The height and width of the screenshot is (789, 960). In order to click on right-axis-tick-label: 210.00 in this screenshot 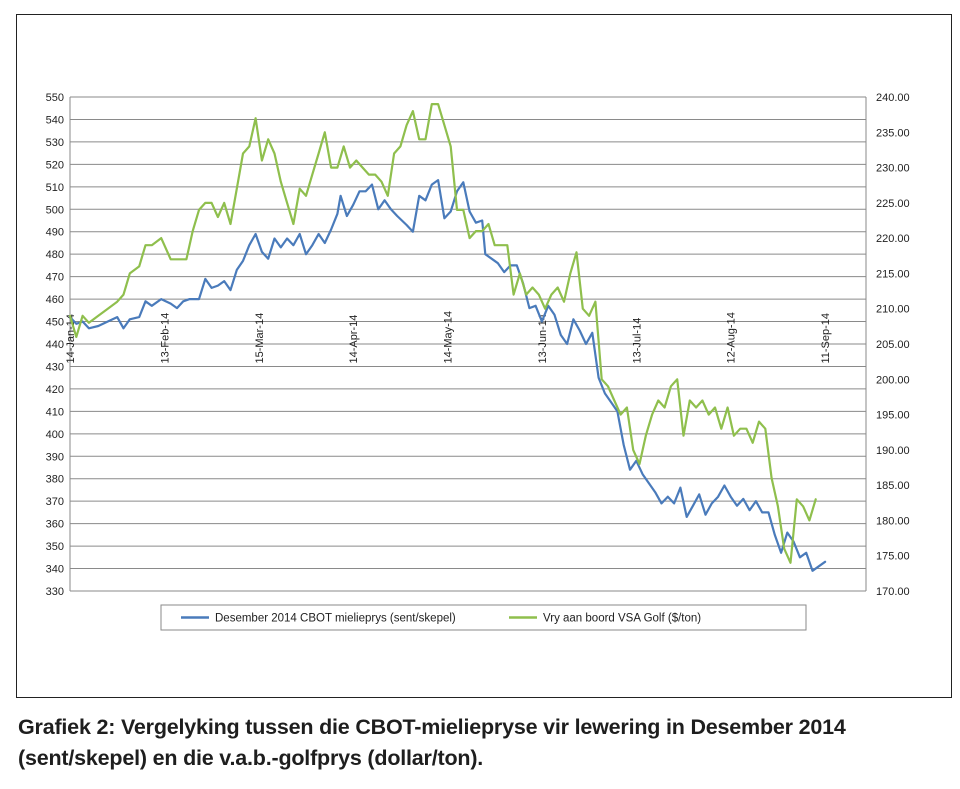, I will do `click(893, 310)`.